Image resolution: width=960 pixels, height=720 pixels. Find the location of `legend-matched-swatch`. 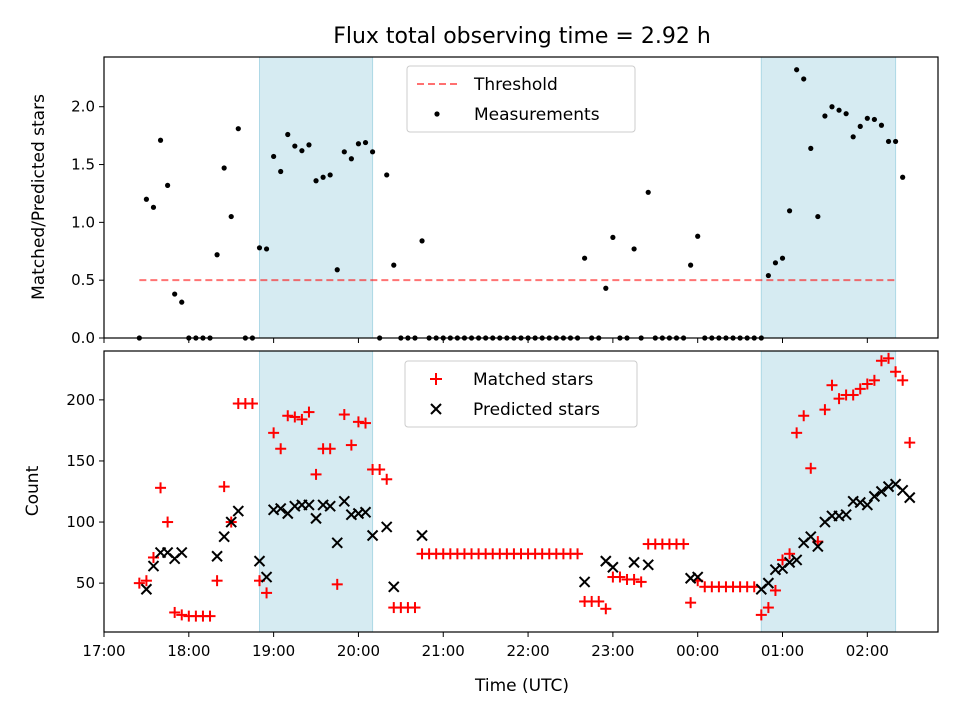

legend-matched-swatch is located at coordinates (436, 379).